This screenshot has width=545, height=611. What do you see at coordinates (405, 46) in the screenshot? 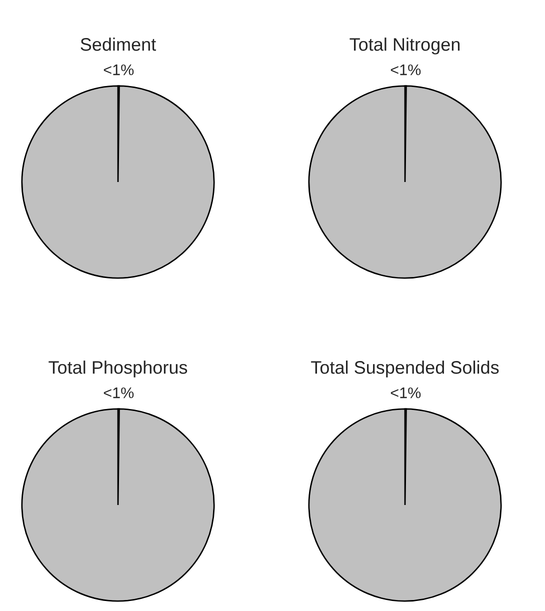
I see `chart-title: Total Nitrogen` at bounding box center [405, 46].